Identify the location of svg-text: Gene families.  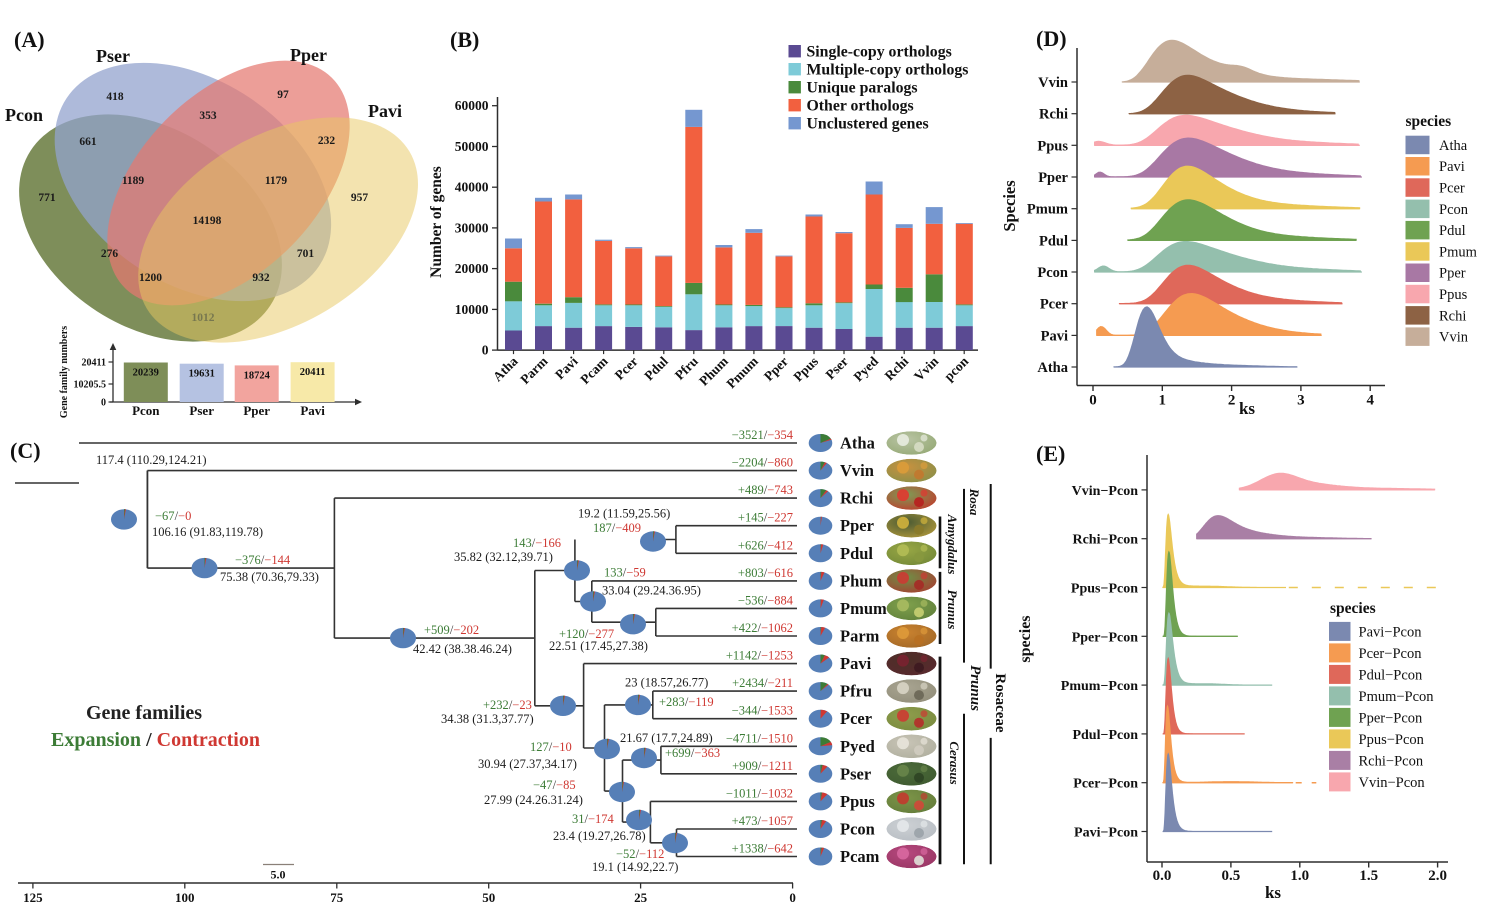
(144, 713).